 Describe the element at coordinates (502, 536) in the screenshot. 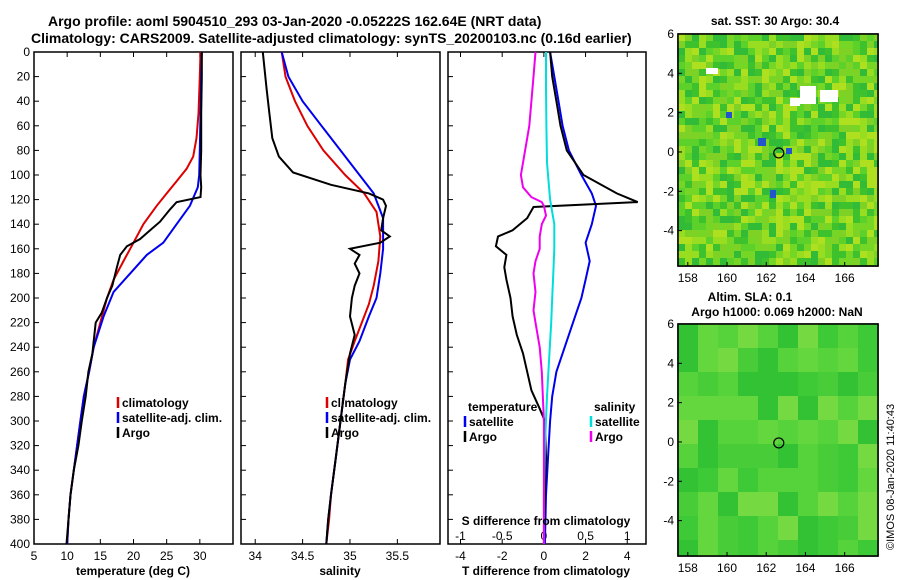

I see `x2-tick-label: -0.5` at that location.